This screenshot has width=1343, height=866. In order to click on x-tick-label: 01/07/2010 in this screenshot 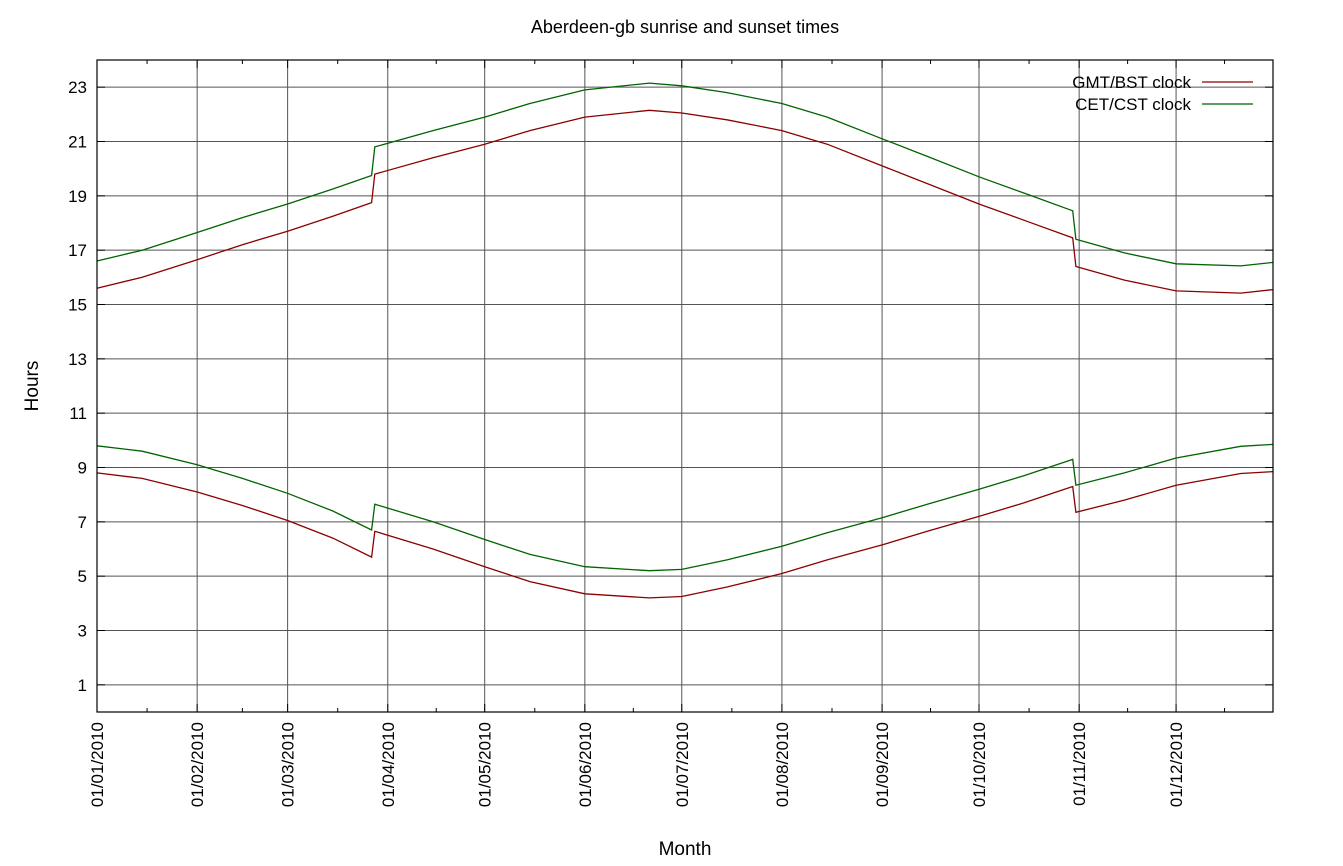, I will do `click(682, 764)`.